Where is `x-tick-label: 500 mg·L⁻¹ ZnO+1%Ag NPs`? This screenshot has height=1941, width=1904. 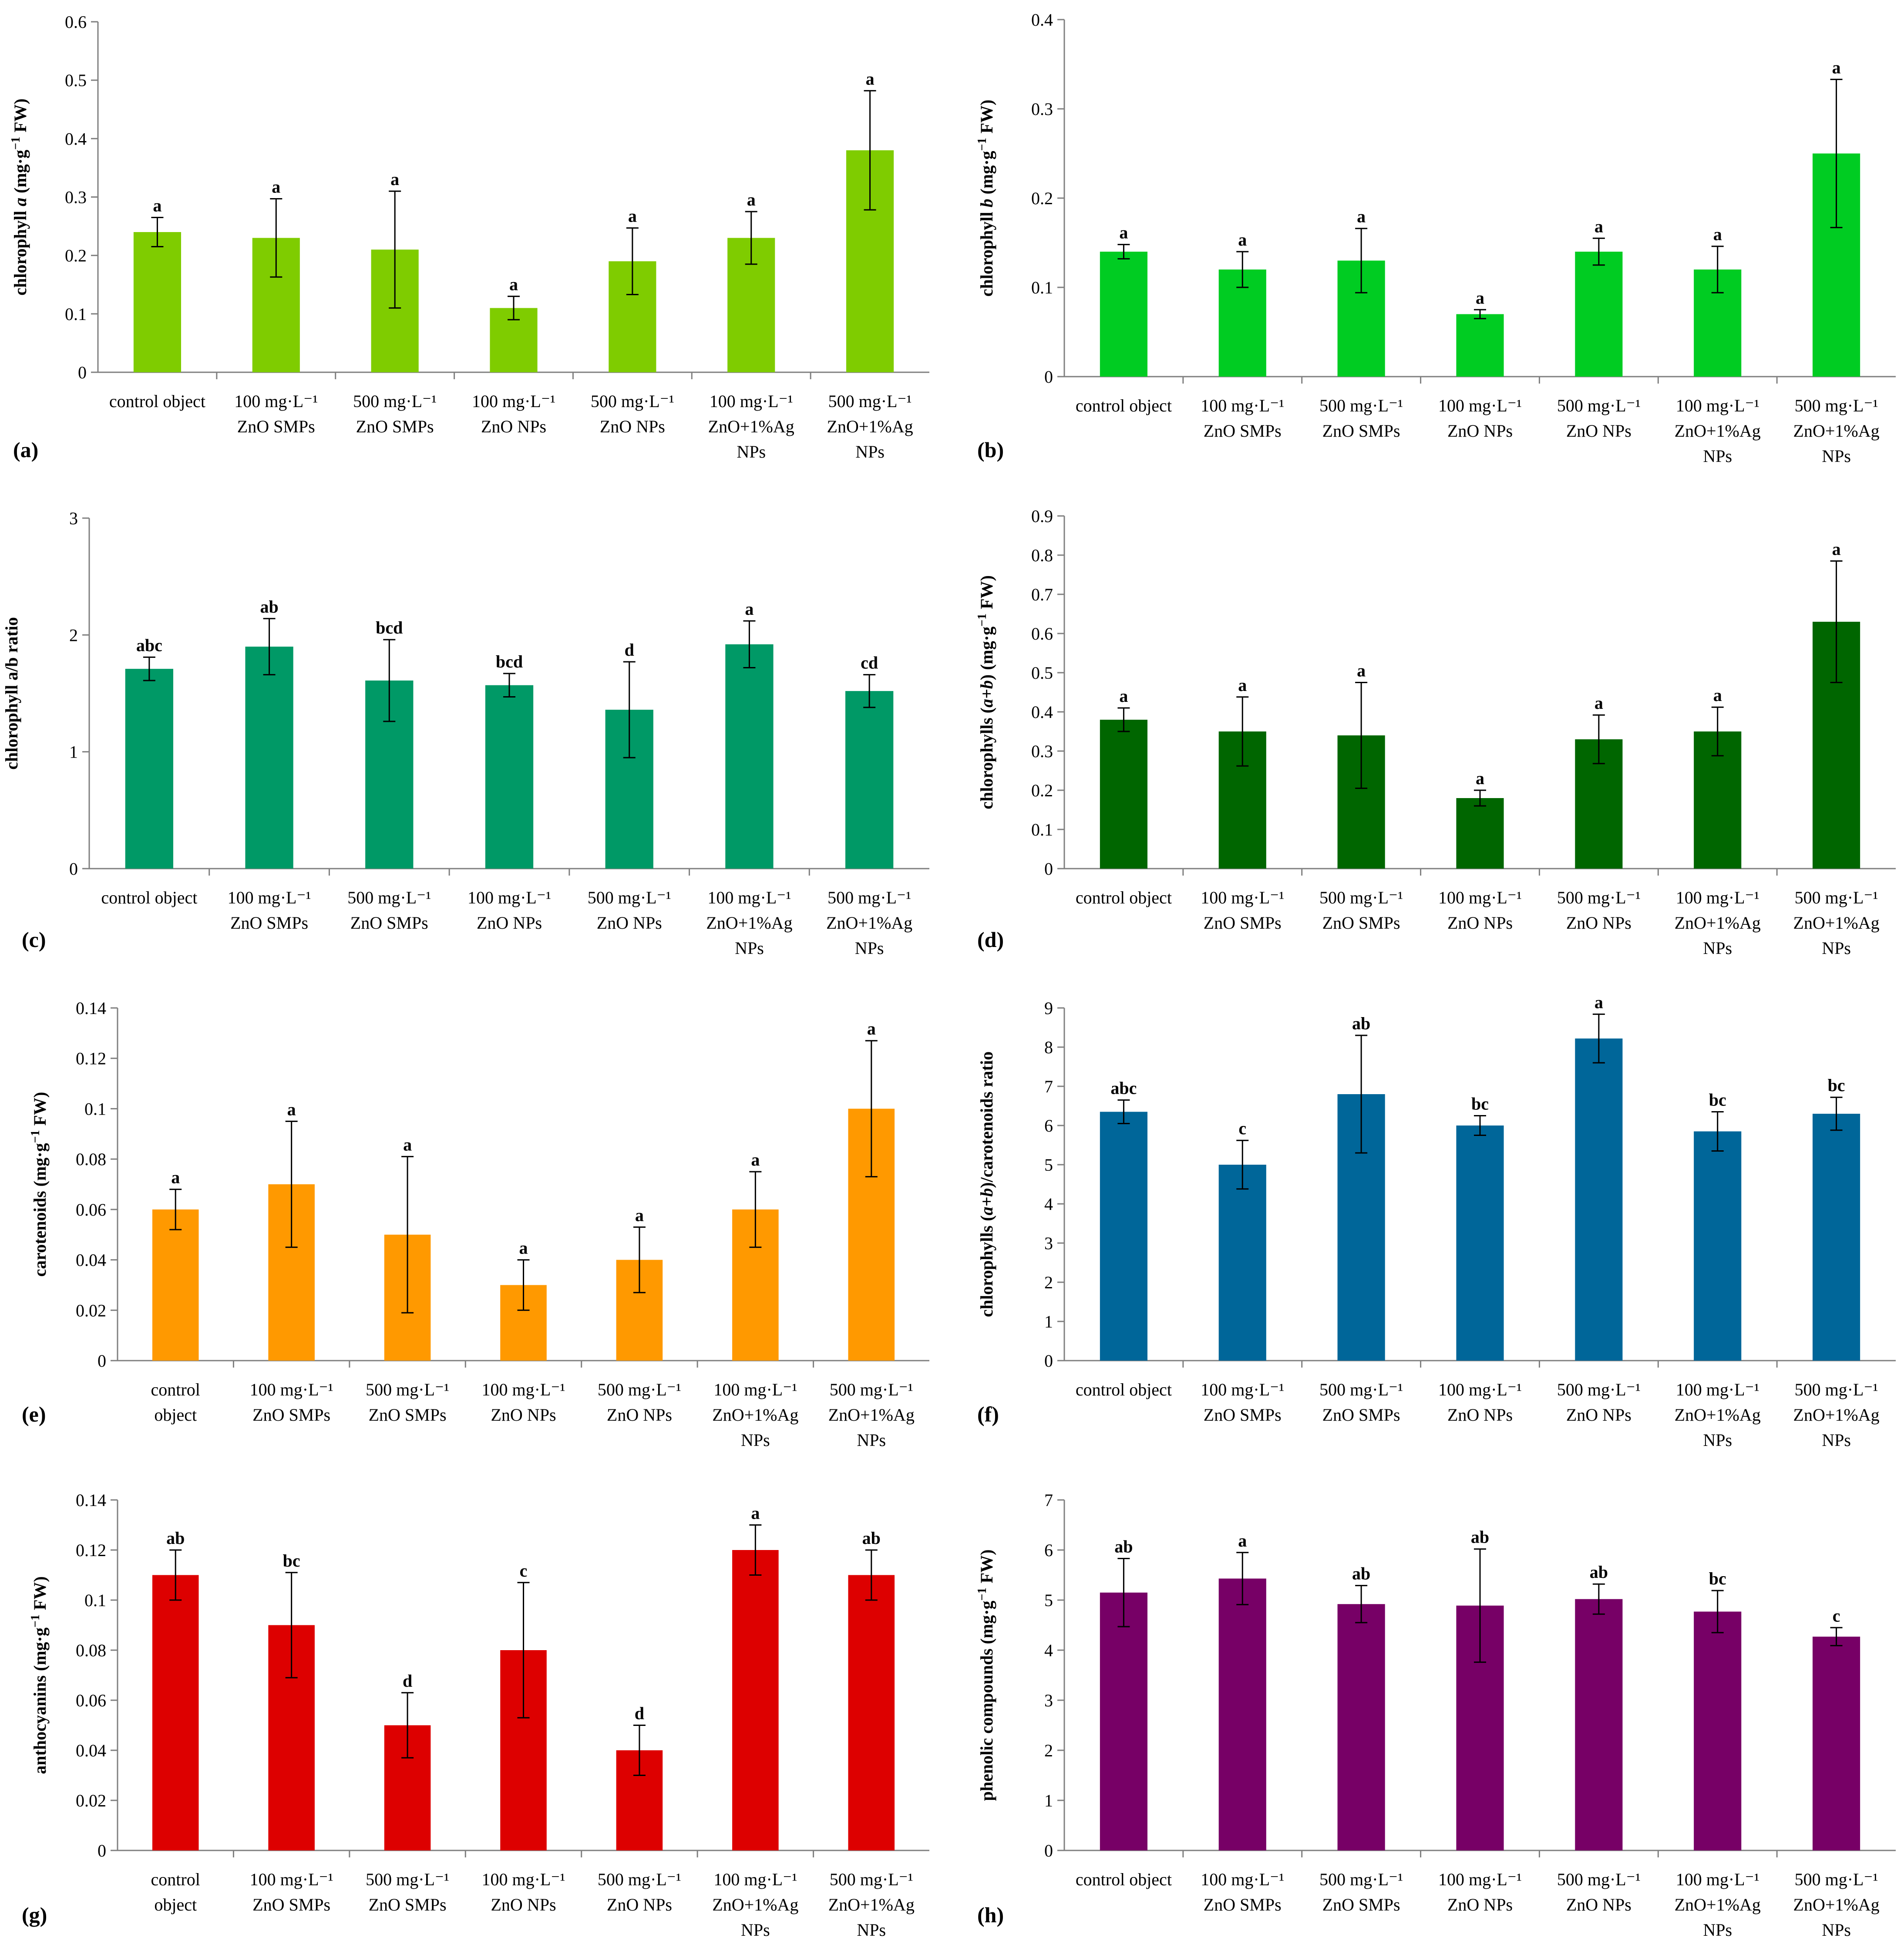
x-tick-label: 500 mg·L⁻¹ ZnO+1%Ag NPs is located at coordinates (1836, 1415).